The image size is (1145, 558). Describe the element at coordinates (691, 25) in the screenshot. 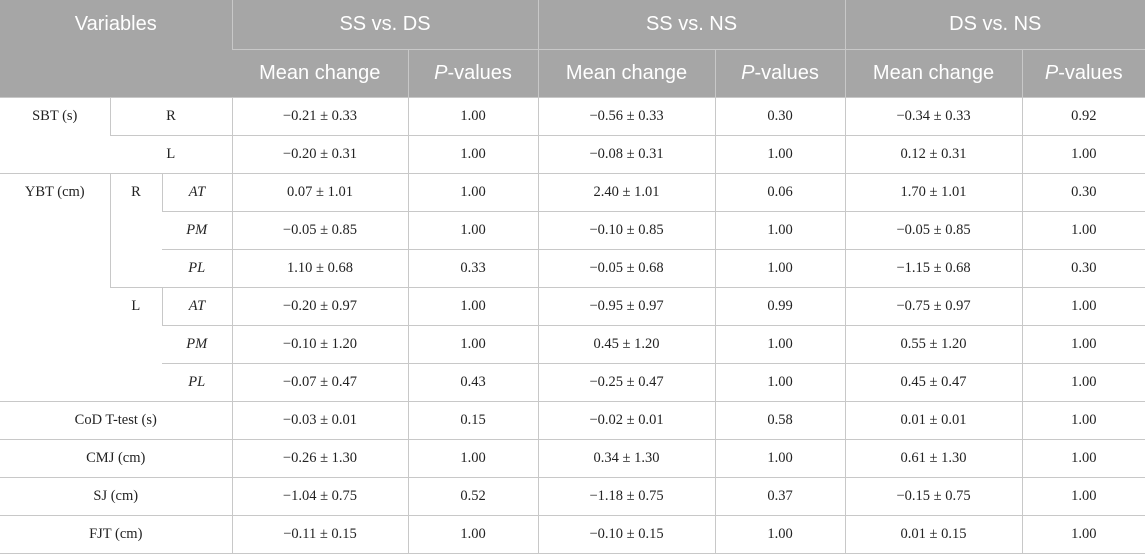

I see `group-header-ss-ns: SS vs. NS` at that location.